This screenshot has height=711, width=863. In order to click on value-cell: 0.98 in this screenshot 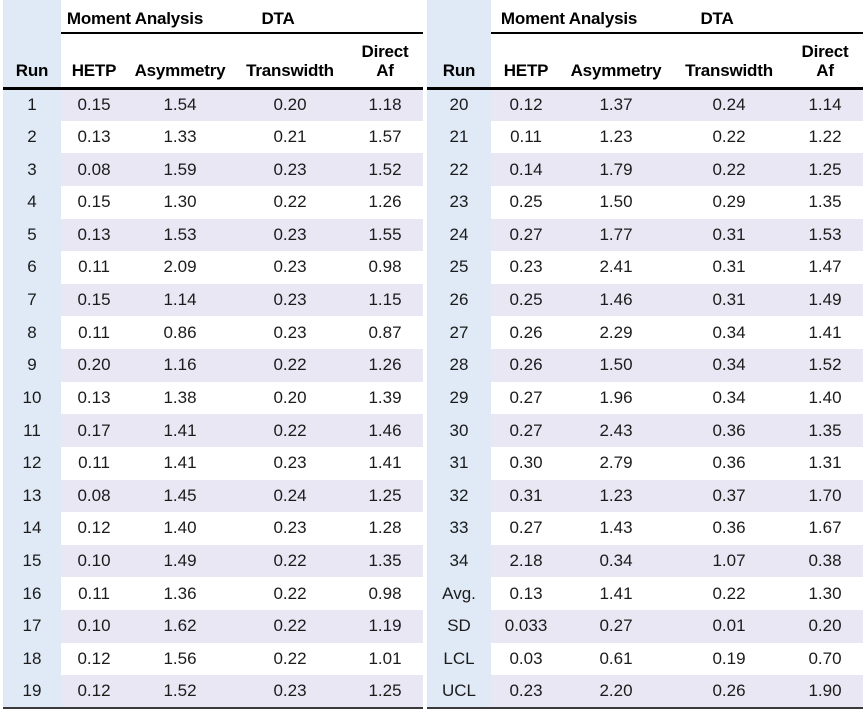, I will do `click(385, 593)`.